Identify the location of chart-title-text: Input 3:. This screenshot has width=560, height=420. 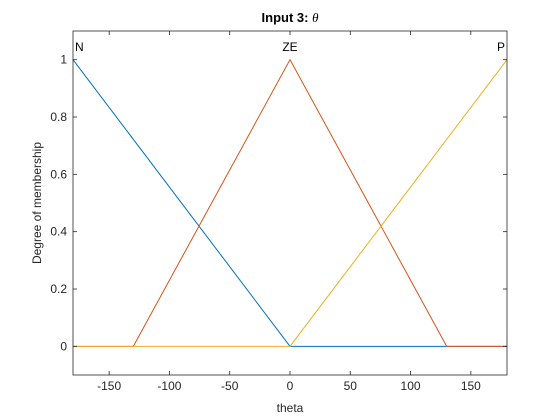
(287, 17).